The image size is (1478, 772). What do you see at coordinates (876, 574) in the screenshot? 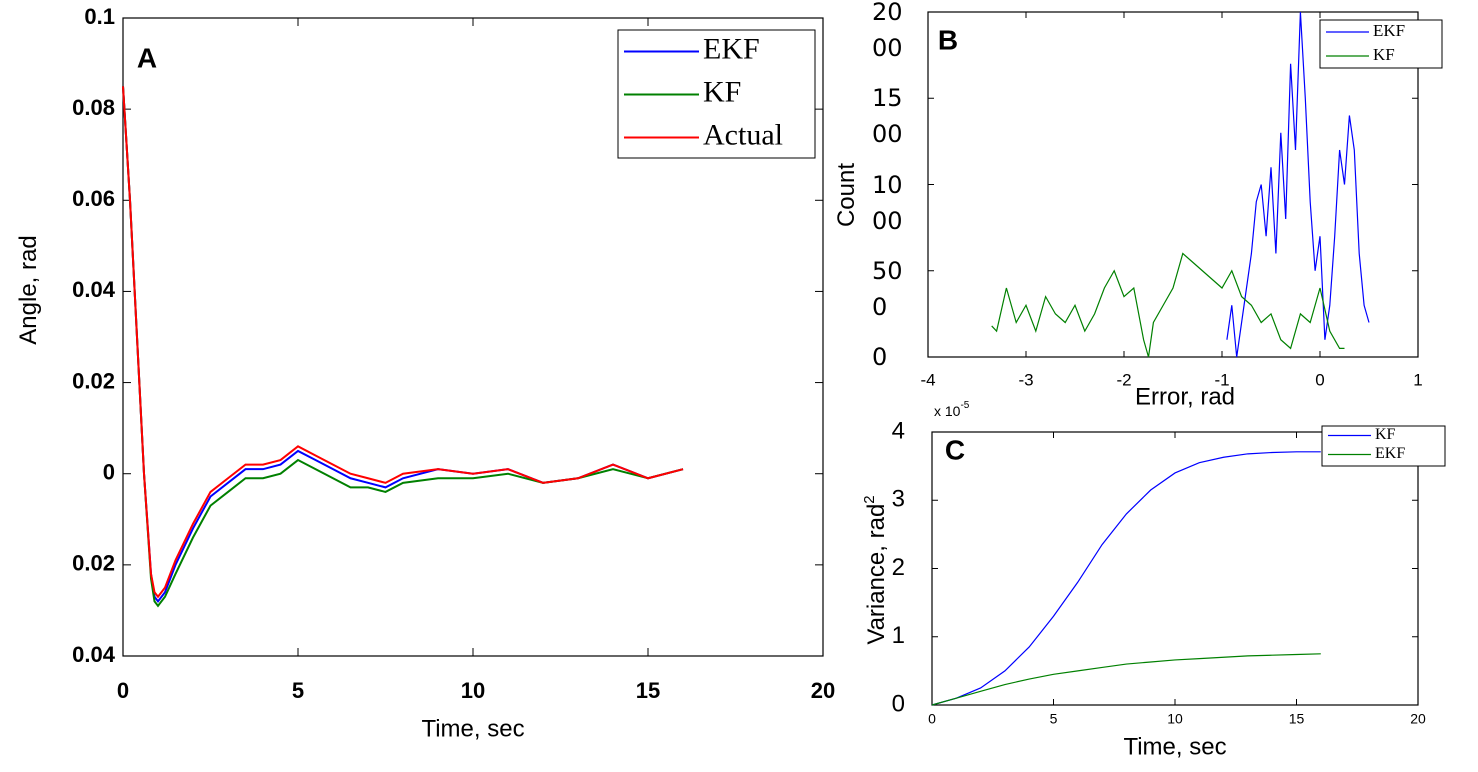
I see `y-axis-label-text: Variance, rad` at bounding box center [876, 574].